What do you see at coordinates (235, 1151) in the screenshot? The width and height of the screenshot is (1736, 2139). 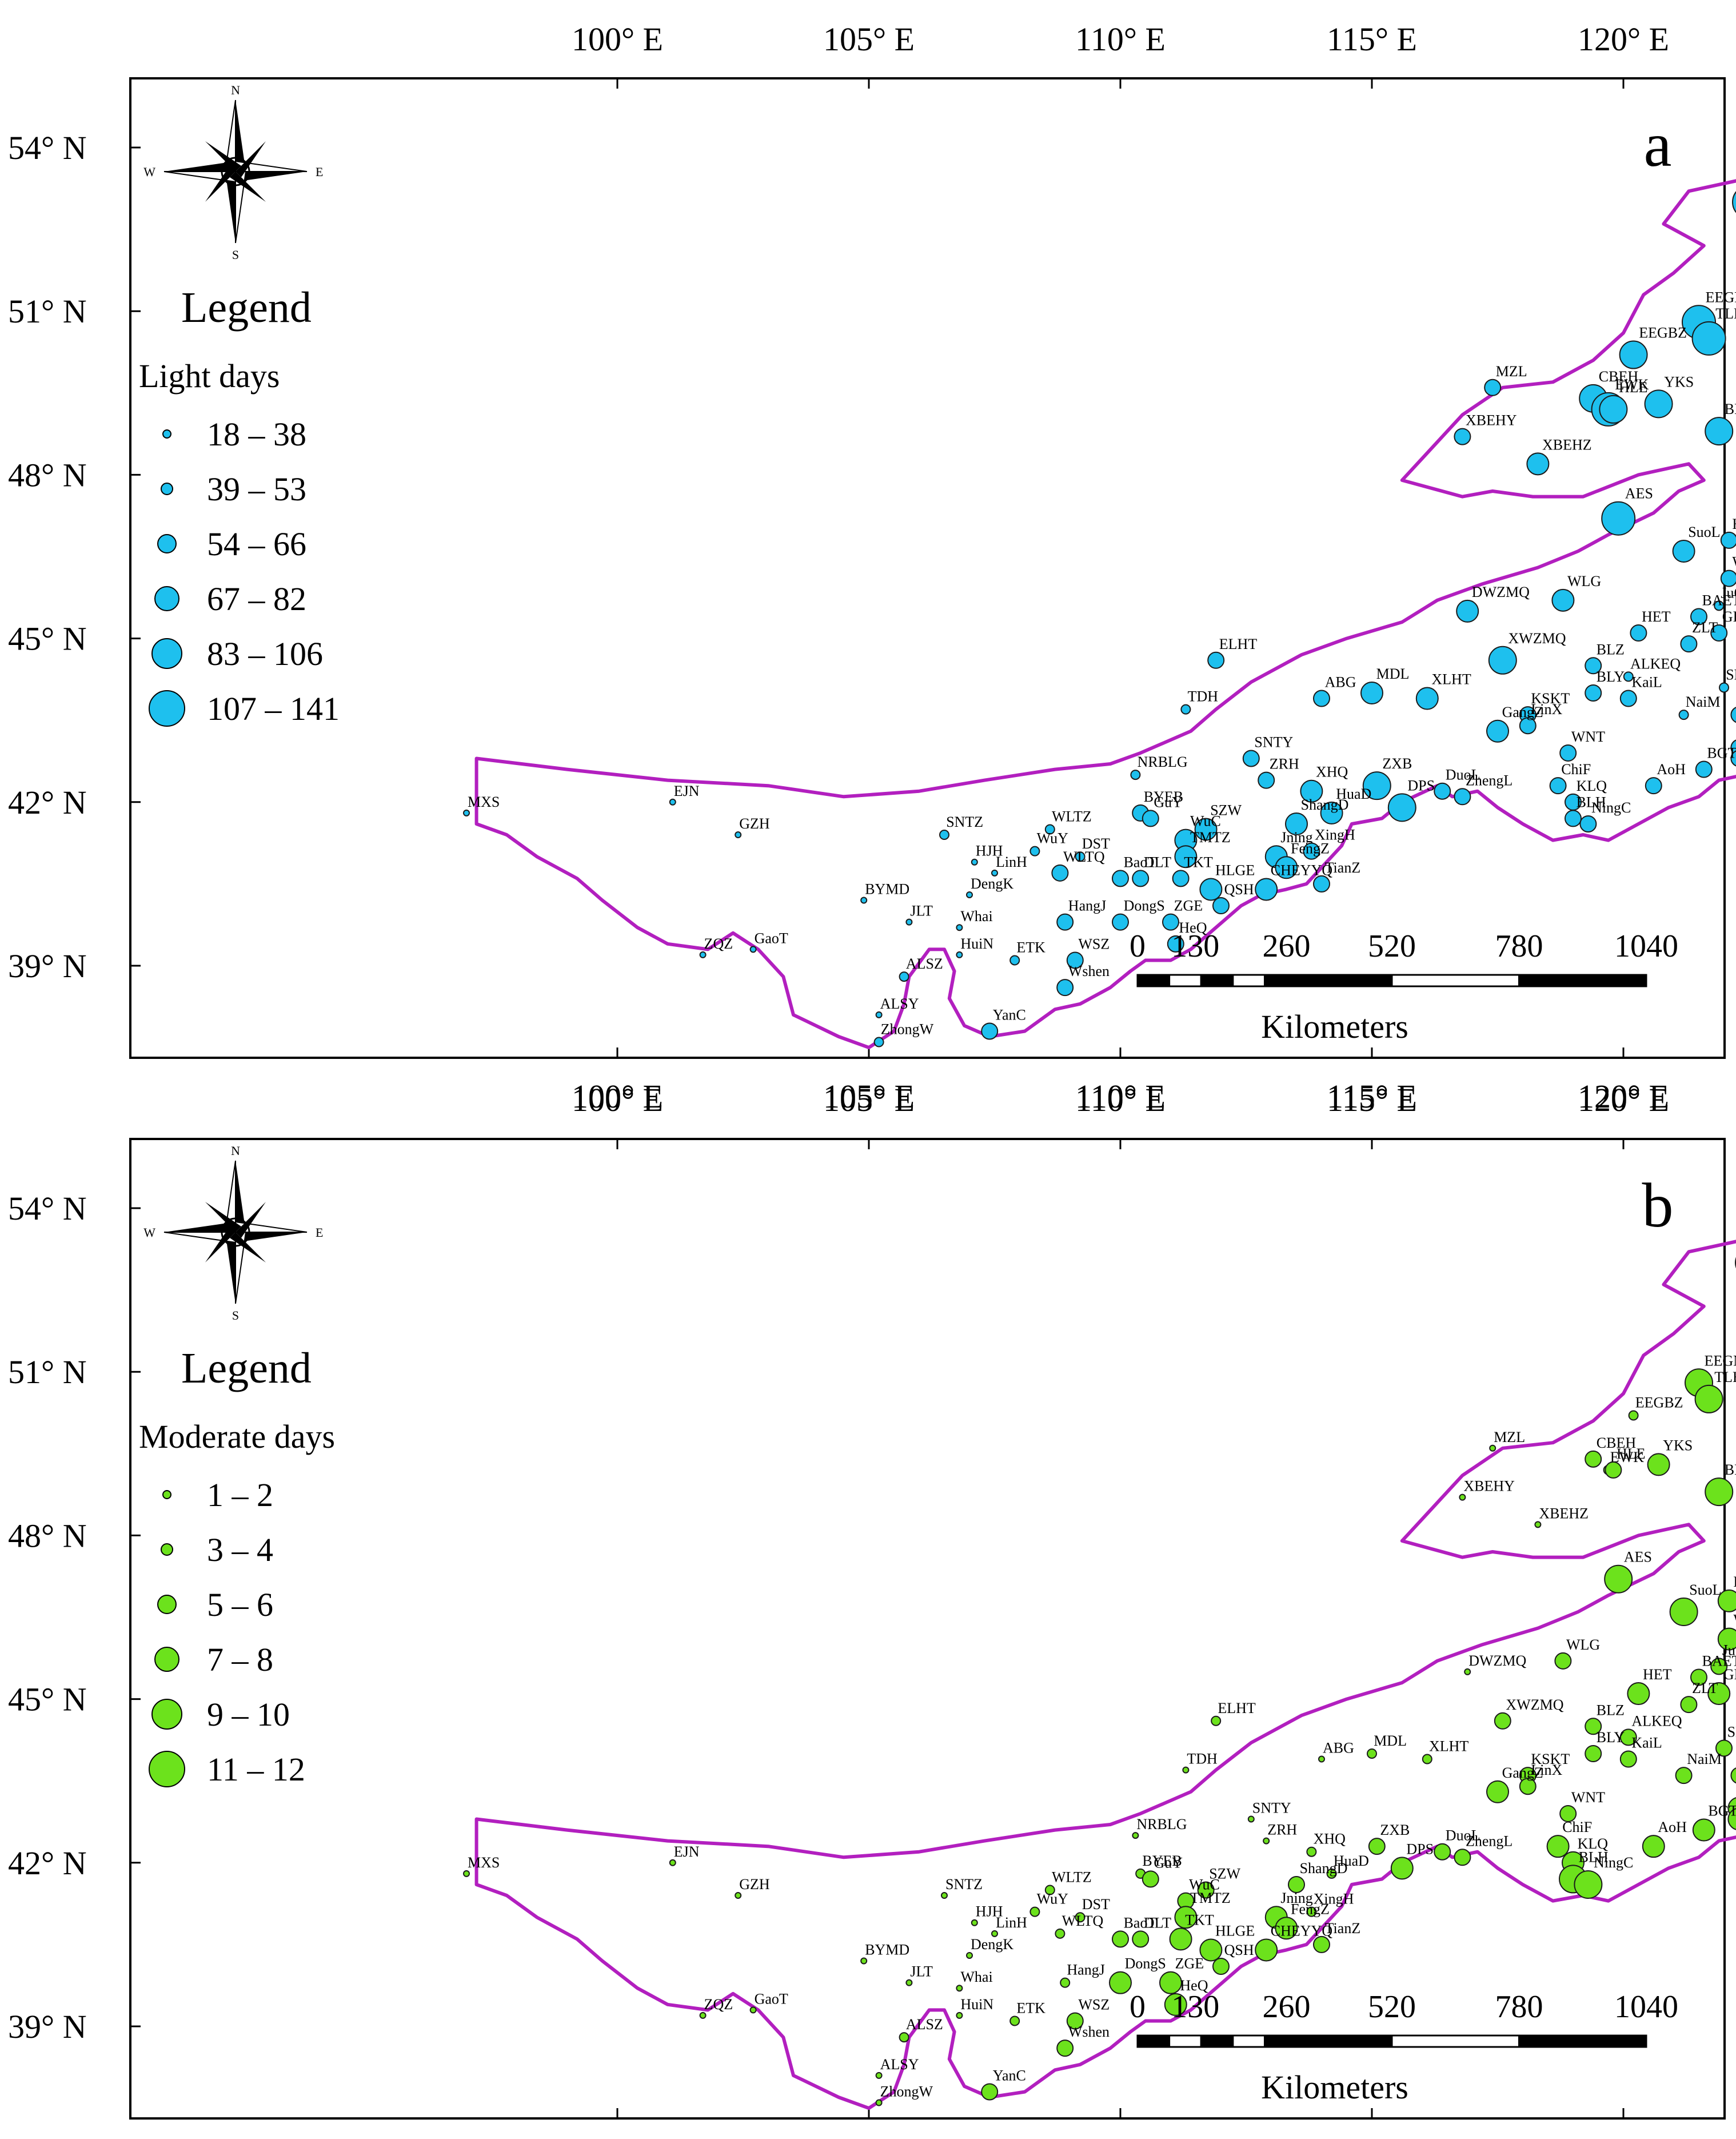 I see `compass-n: N` at bounding box center [235, 1151].